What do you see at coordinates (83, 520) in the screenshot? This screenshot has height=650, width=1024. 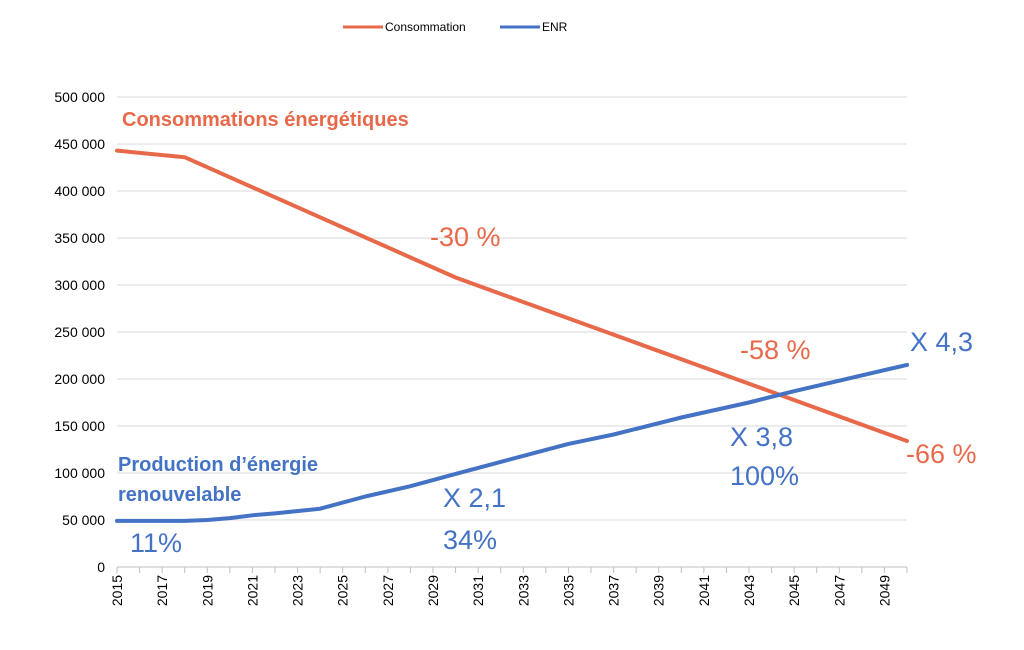 I see `y-tick-label: 50 000` at bounding box center [83, 520].